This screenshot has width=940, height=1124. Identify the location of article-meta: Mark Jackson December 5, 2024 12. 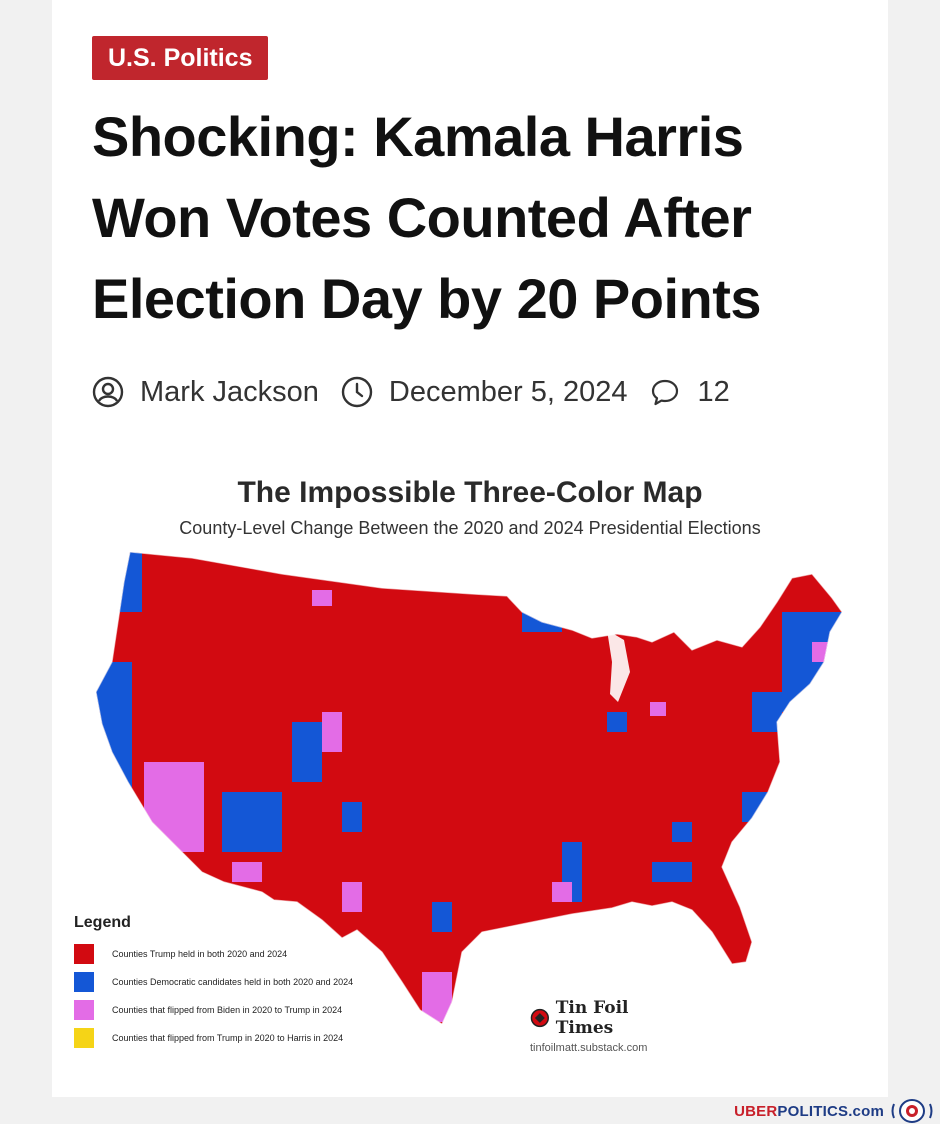
(422, 392).